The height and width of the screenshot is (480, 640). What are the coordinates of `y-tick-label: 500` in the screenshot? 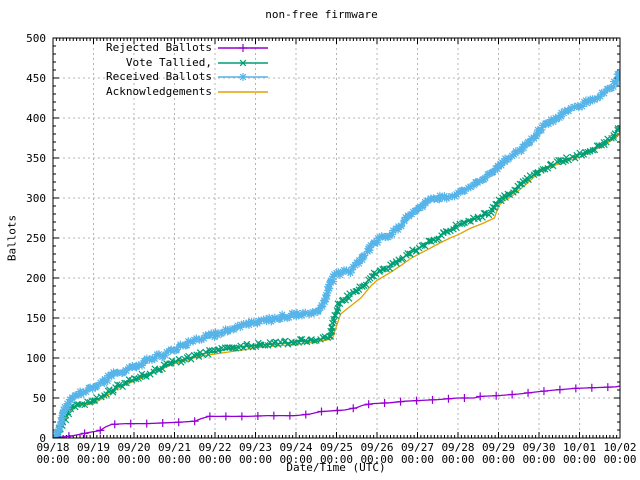 It's located at (36, 38).